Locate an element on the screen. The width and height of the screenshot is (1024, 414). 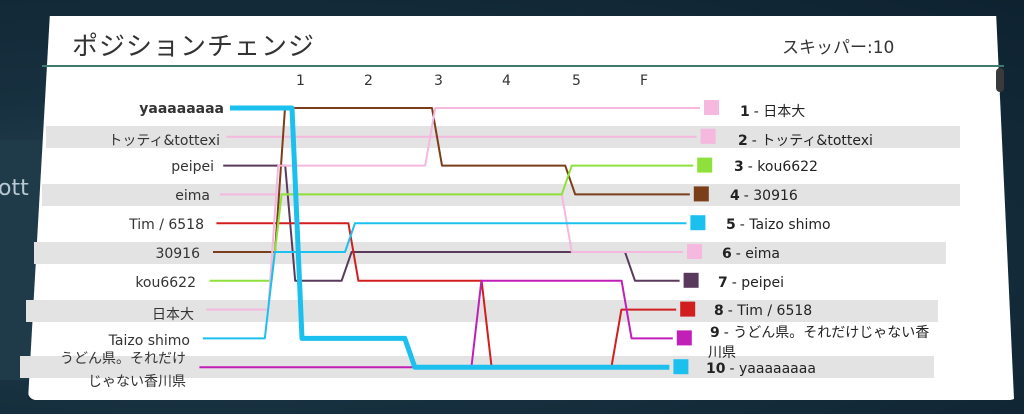
result-name: eima is located at coordinates (762, 254).